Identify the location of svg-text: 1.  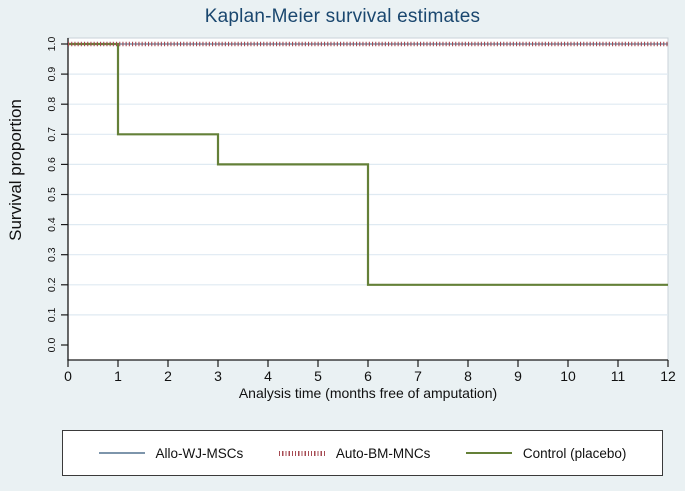
(118, 376).